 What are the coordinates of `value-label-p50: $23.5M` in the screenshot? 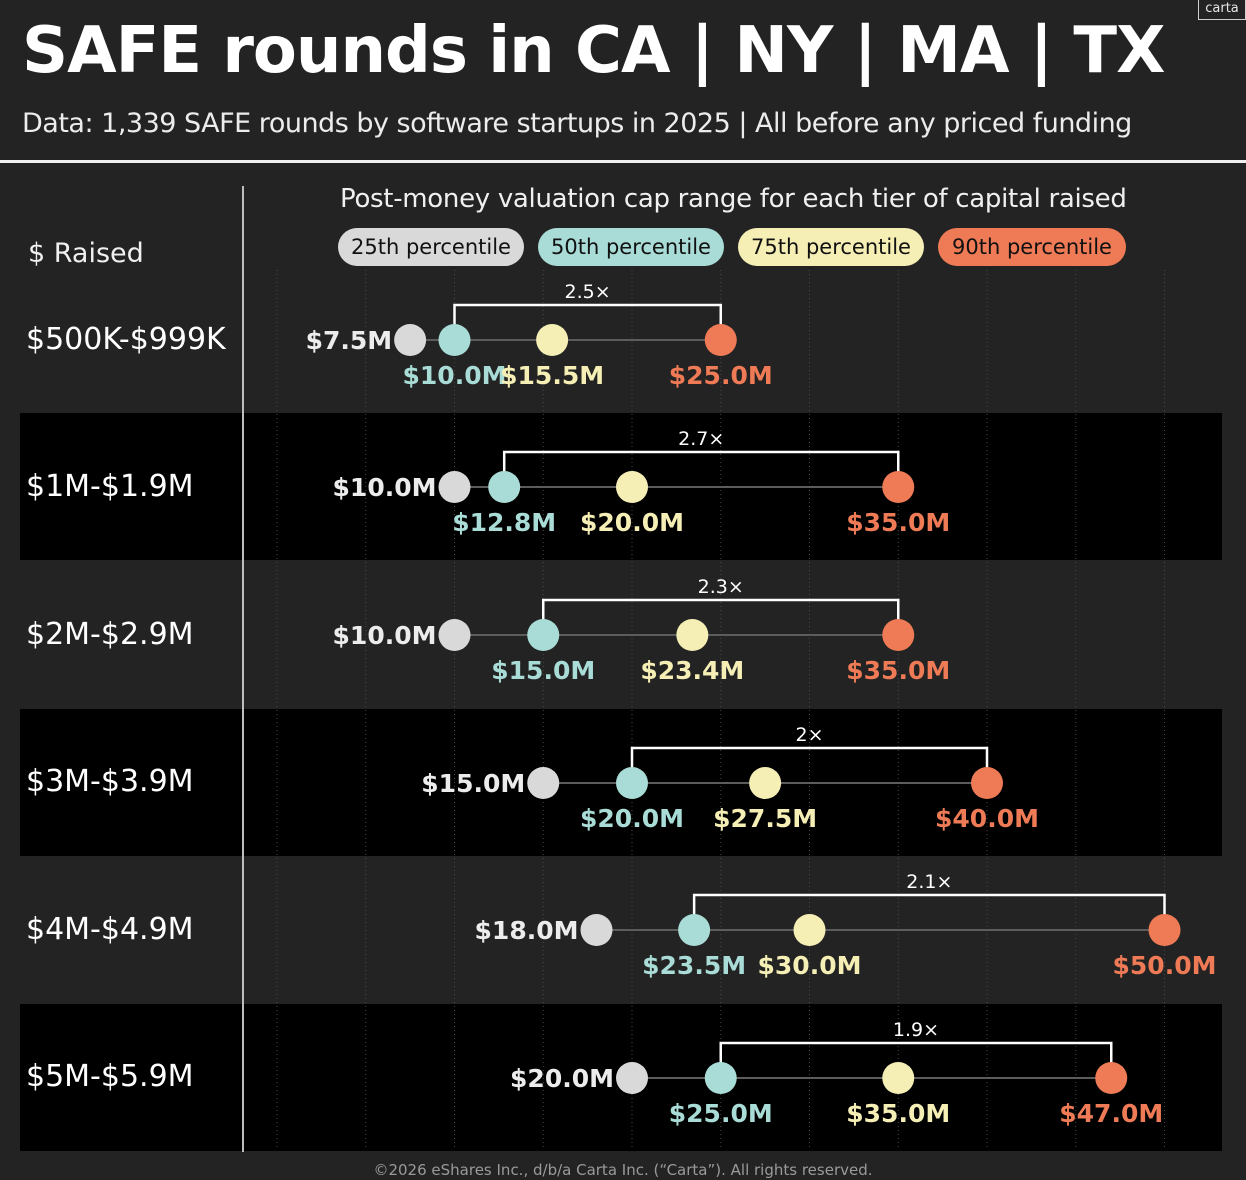 It's located at (694, 965).